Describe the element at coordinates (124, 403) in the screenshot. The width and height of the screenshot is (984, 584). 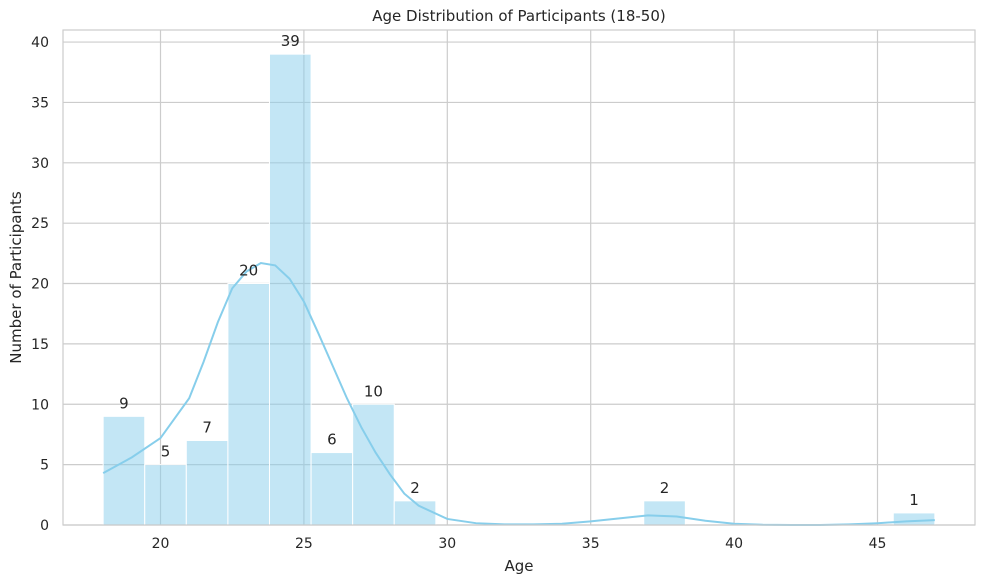
I see `bar-value-label: 9` at that location.